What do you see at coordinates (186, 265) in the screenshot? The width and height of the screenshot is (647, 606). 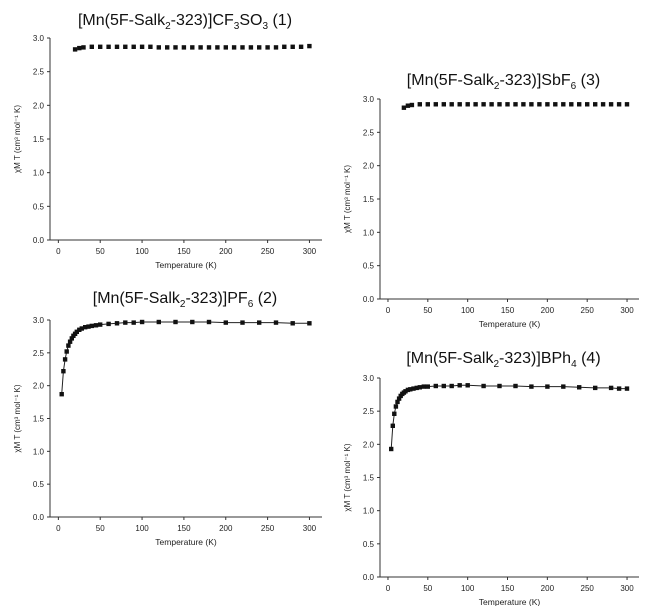 I see `x-axis-label: Temperature (K)` at bounding box center [186, 265].